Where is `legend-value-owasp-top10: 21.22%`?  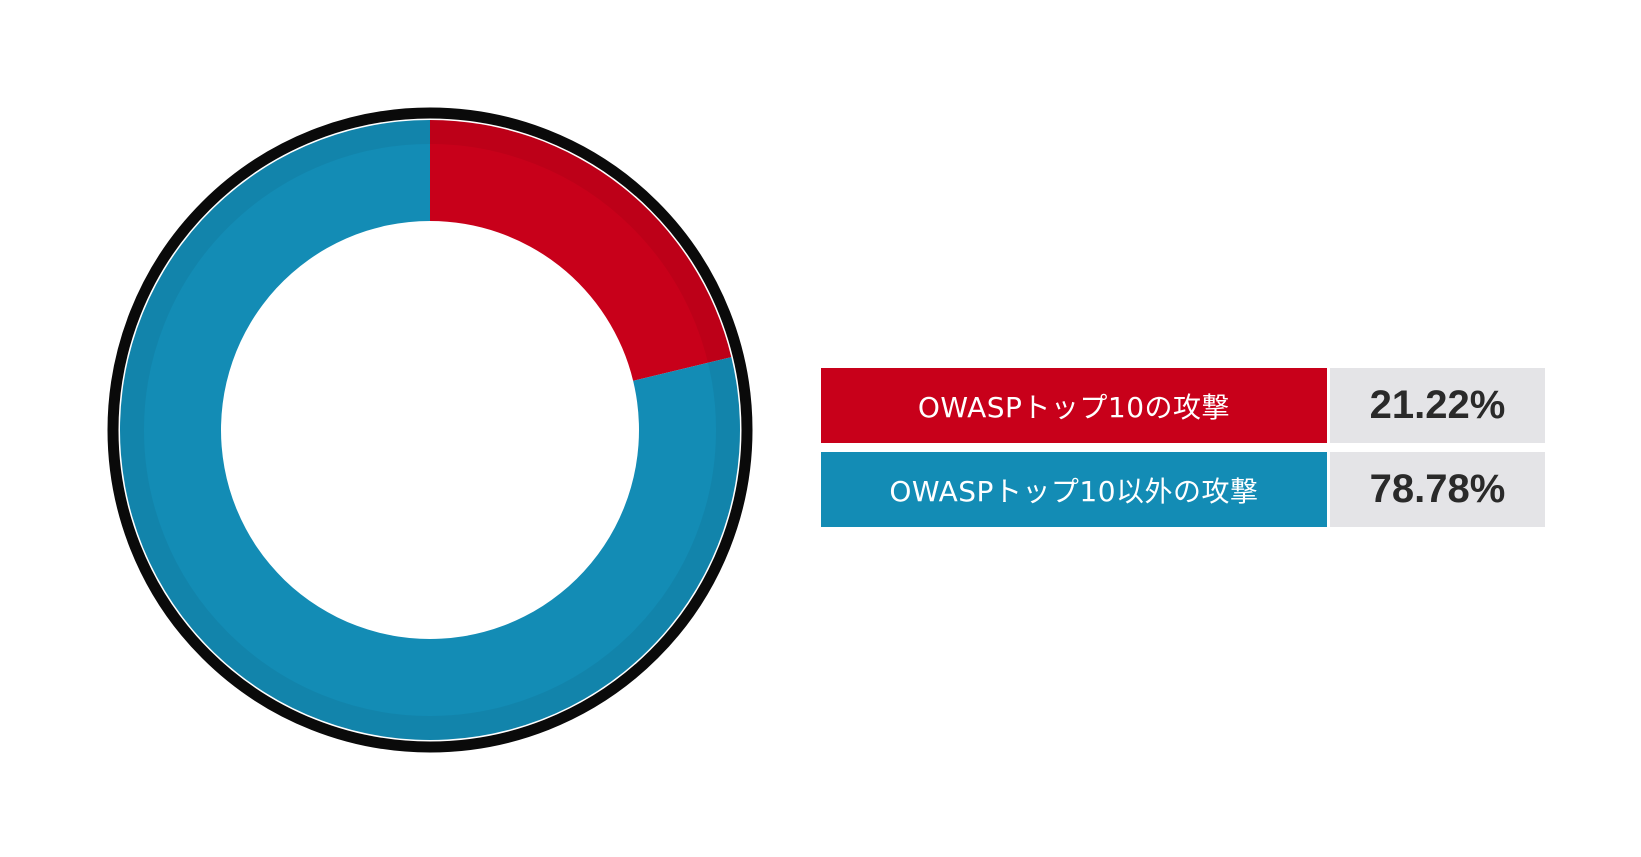
legend-value-owasp-top10: 21.22% is located at coordinates (1437, 405).